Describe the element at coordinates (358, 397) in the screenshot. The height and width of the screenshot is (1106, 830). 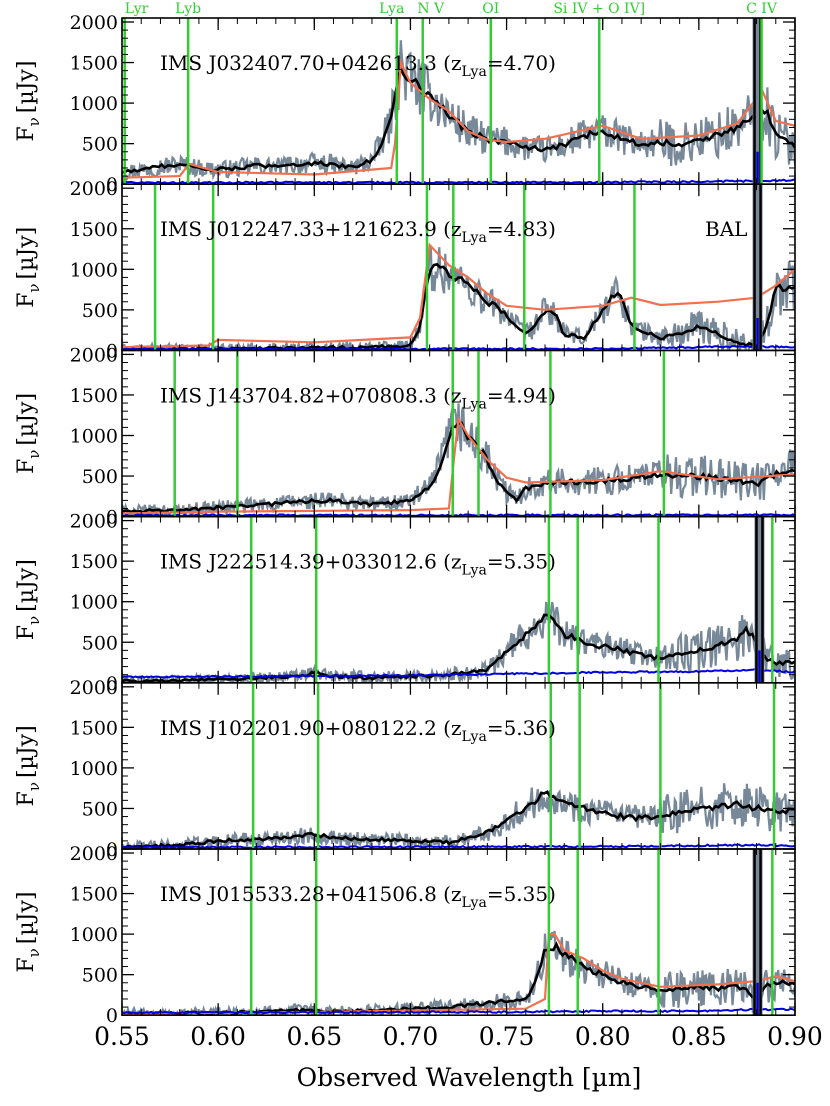
I see `quasar-label: IMS J143704.82+070808.3 (zLya=4.94)` at that location.